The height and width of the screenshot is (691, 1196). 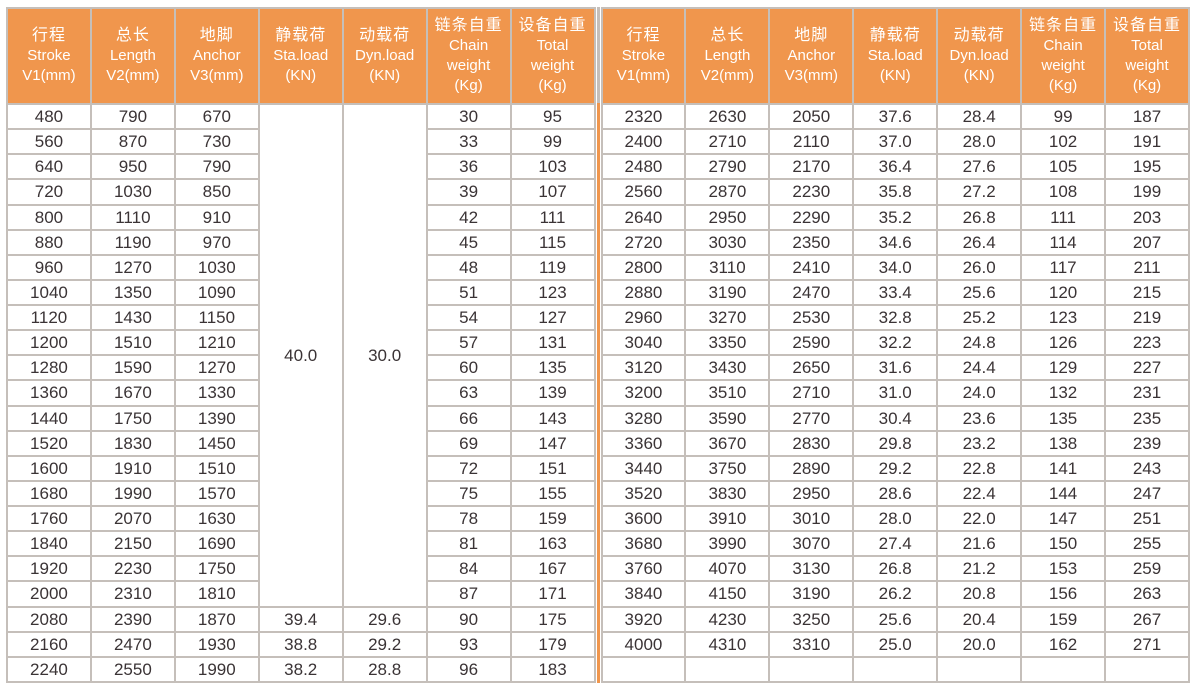 I want to click on left-table-cell: 1510, so click(x=216, y=468).